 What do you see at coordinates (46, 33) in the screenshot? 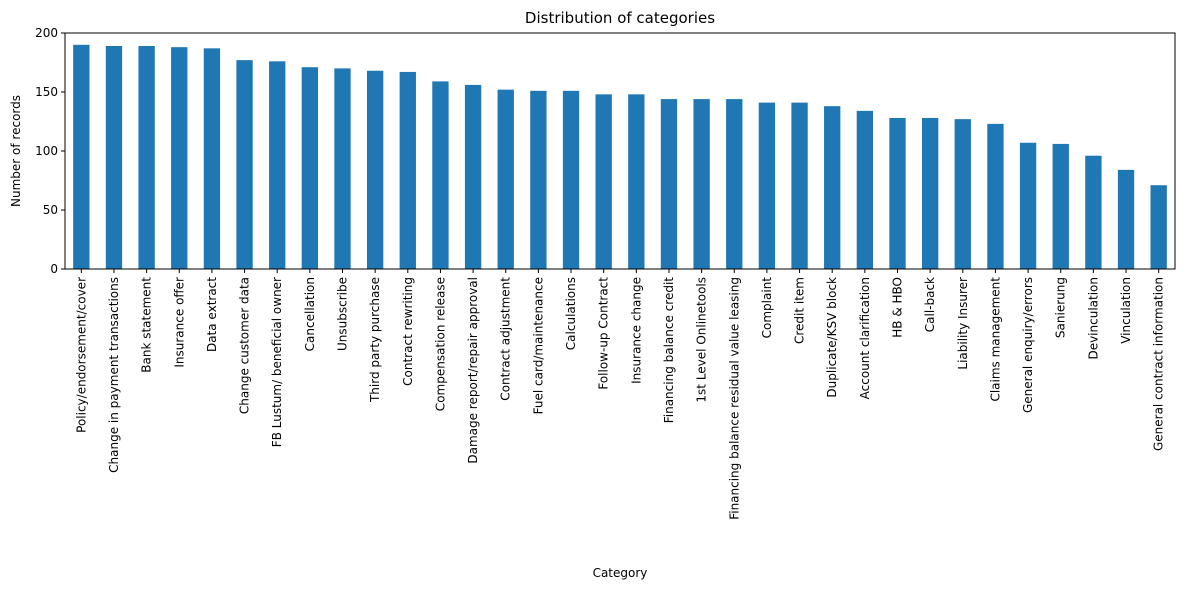
I see `y-tick-label: 200` at bounding box center [46, 33].